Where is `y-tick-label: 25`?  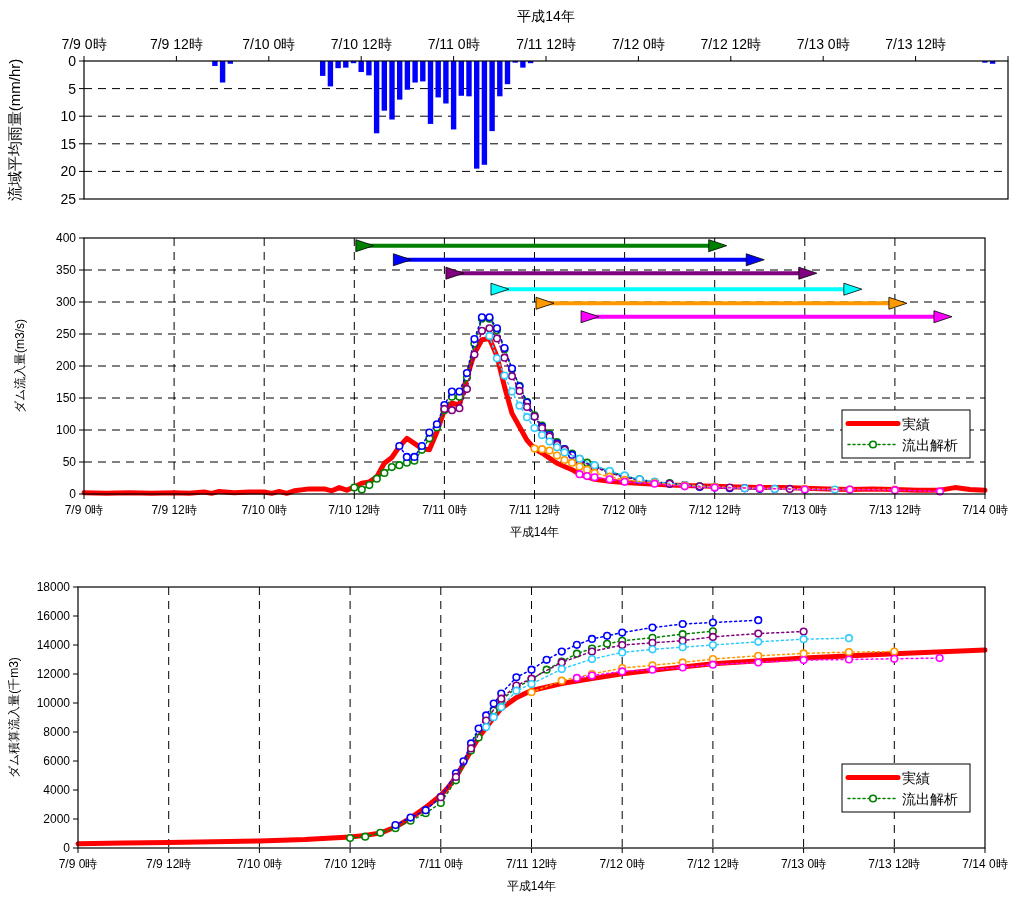 y-tick-label: 25 is located at coordinates (68, 199).